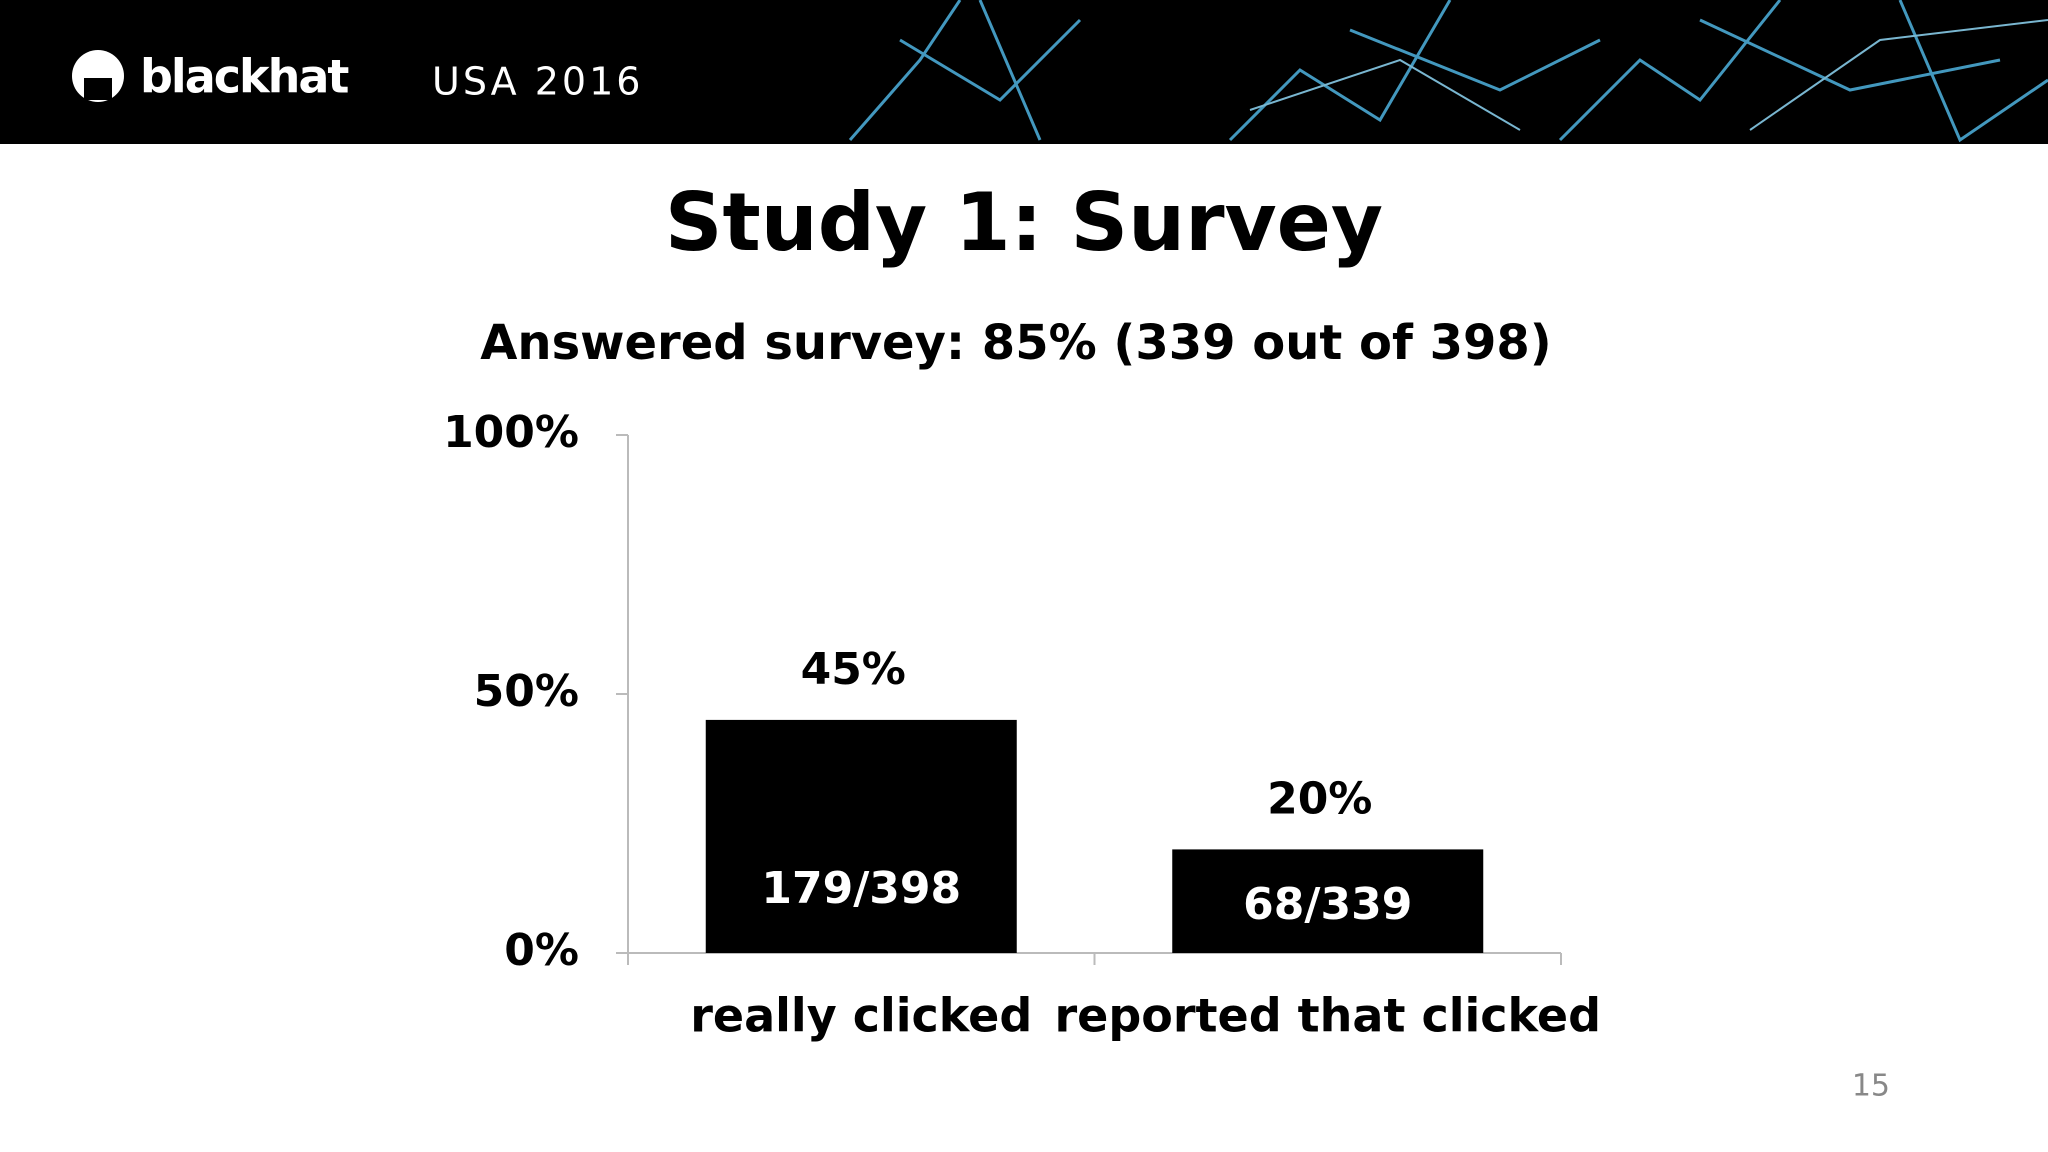 This screenshot has width=2048, height=1152. Describe the element at coordinates (1327, 904) in the screenshot. I see `bar-annotation: 68/339` at that location.